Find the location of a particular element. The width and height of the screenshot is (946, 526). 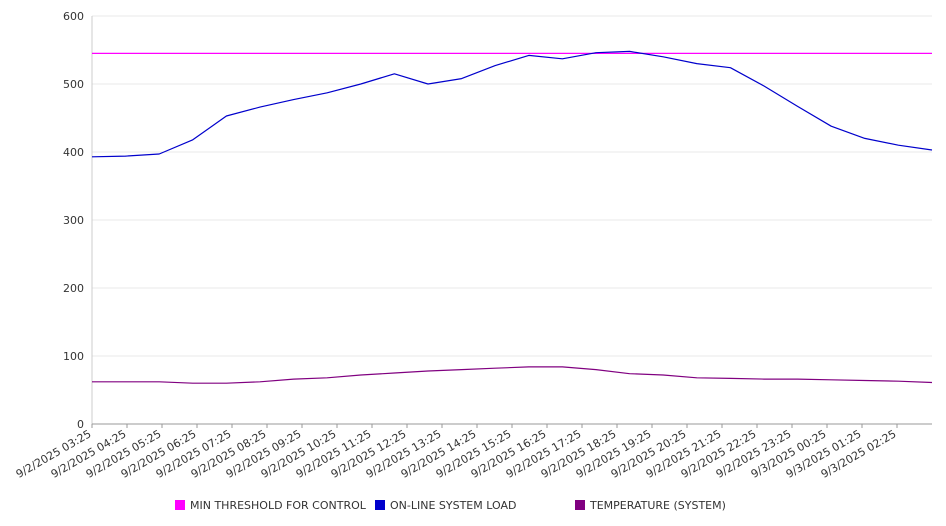

y-tick-label: 0 is located at coordinates (80, 424).